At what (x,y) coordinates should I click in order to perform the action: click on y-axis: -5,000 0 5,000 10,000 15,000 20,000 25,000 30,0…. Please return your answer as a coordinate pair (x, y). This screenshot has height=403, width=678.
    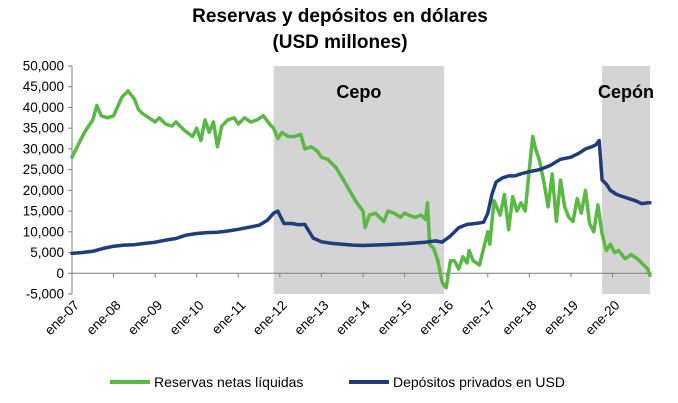
    Looking at the image, I should click on (48, 180).